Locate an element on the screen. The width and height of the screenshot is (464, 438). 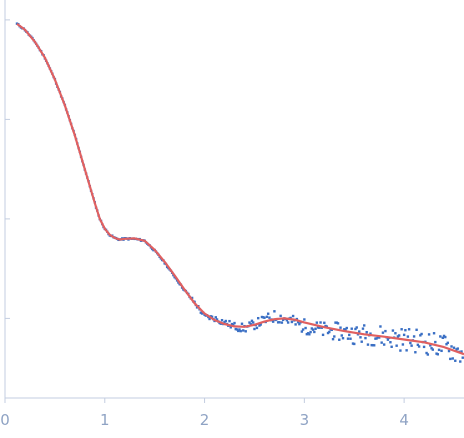
x-tick-label: 3 is located at coordinates (305, 420).